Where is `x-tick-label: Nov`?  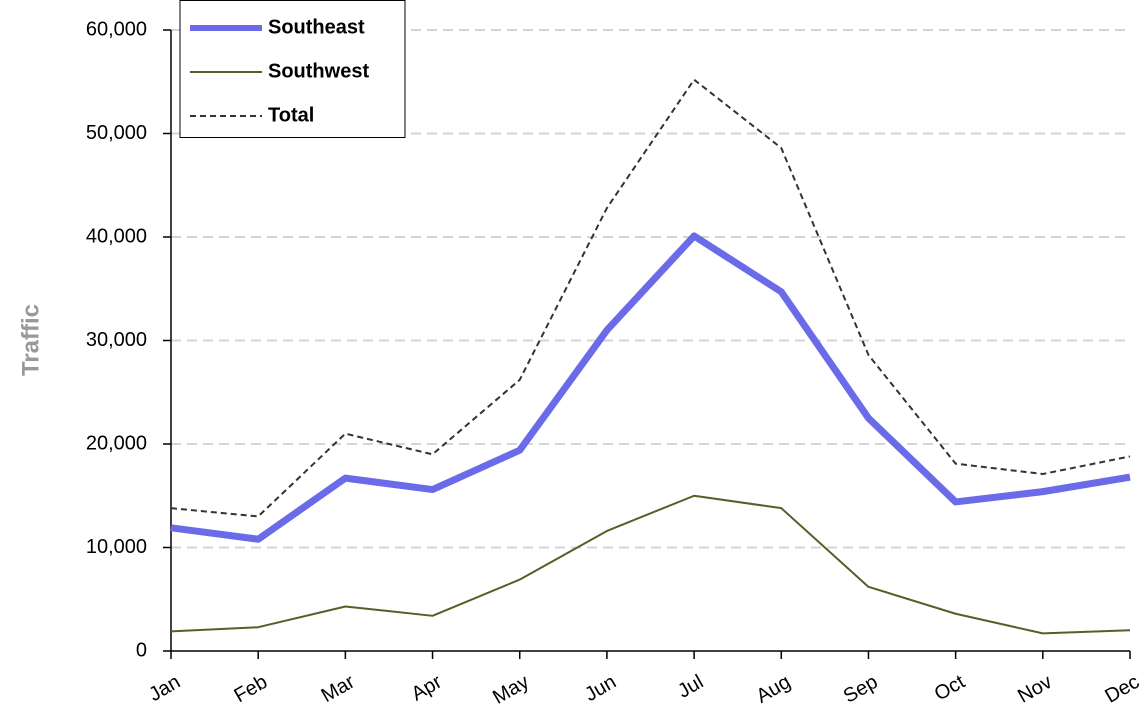
x-tick-label: Nov is located at coordinates (1035, 689).